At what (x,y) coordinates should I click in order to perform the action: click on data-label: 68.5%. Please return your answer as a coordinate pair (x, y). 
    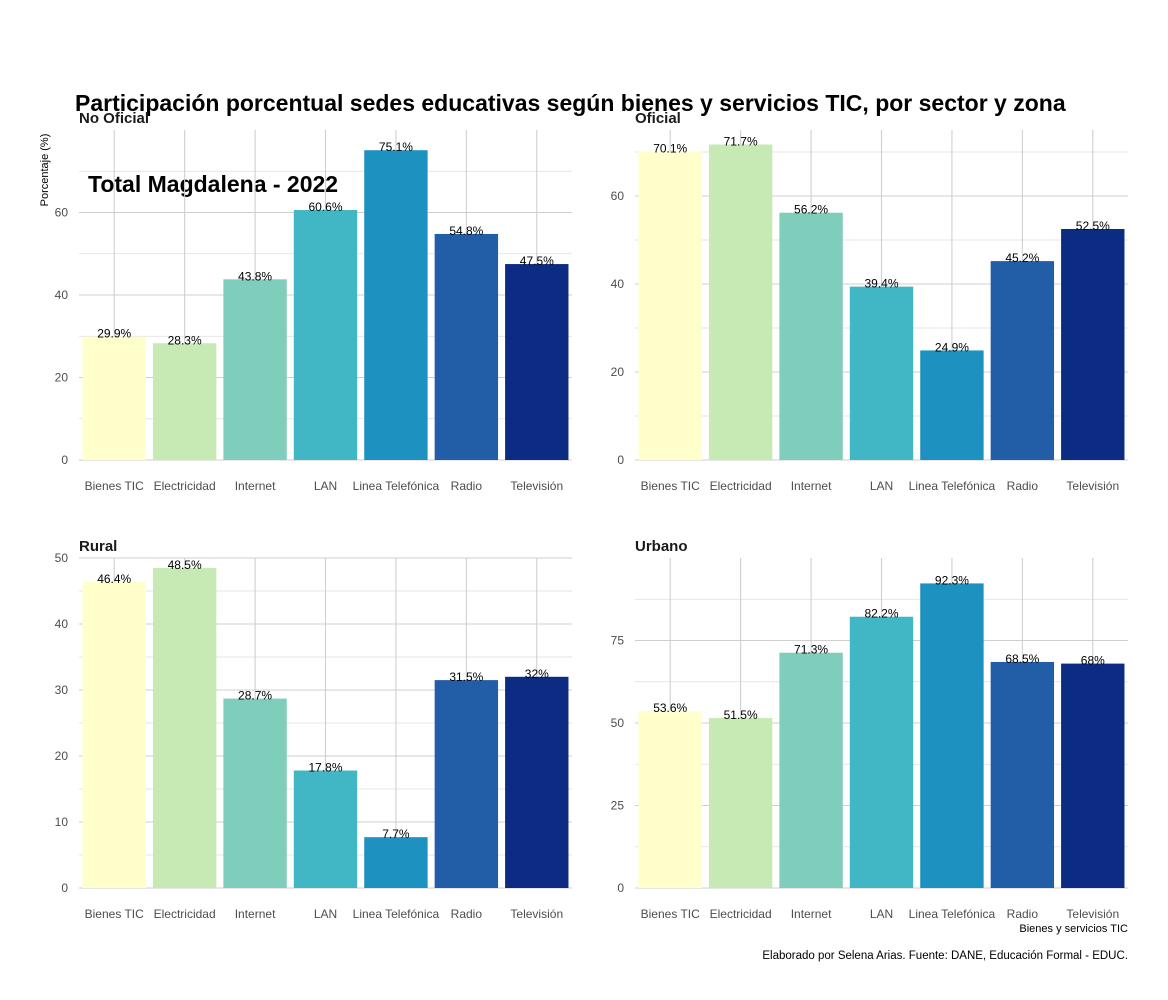
    Looking at the image, I should click on (1022, 659).